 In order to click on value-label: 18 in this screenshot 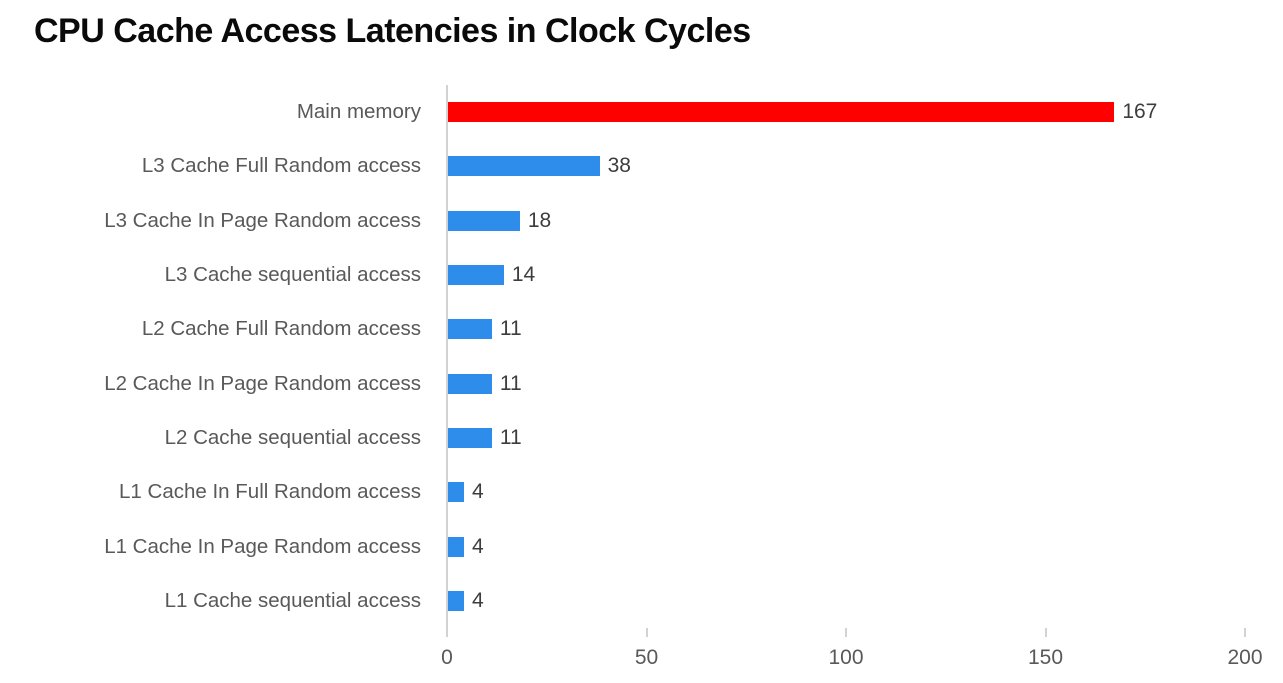, I will do `click(539, 220)`.